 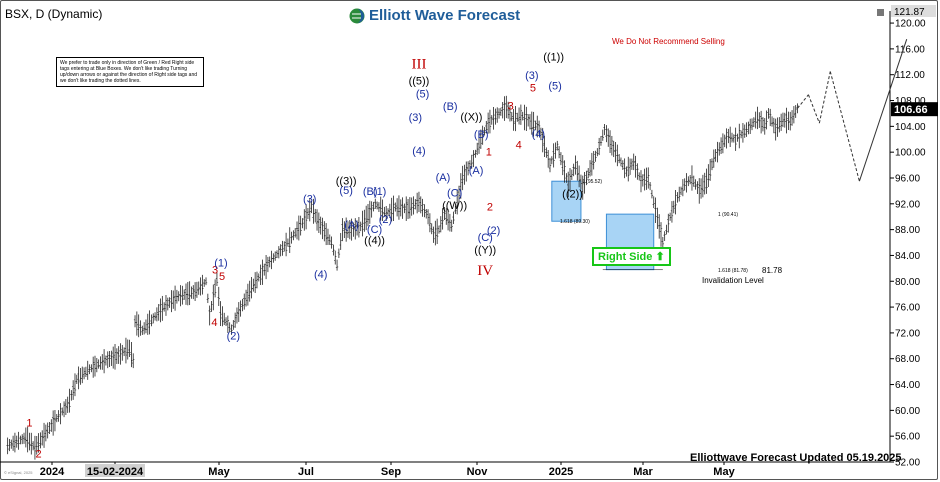 I want to click on wave-label: ((Y)), so click(x=485, y=251).